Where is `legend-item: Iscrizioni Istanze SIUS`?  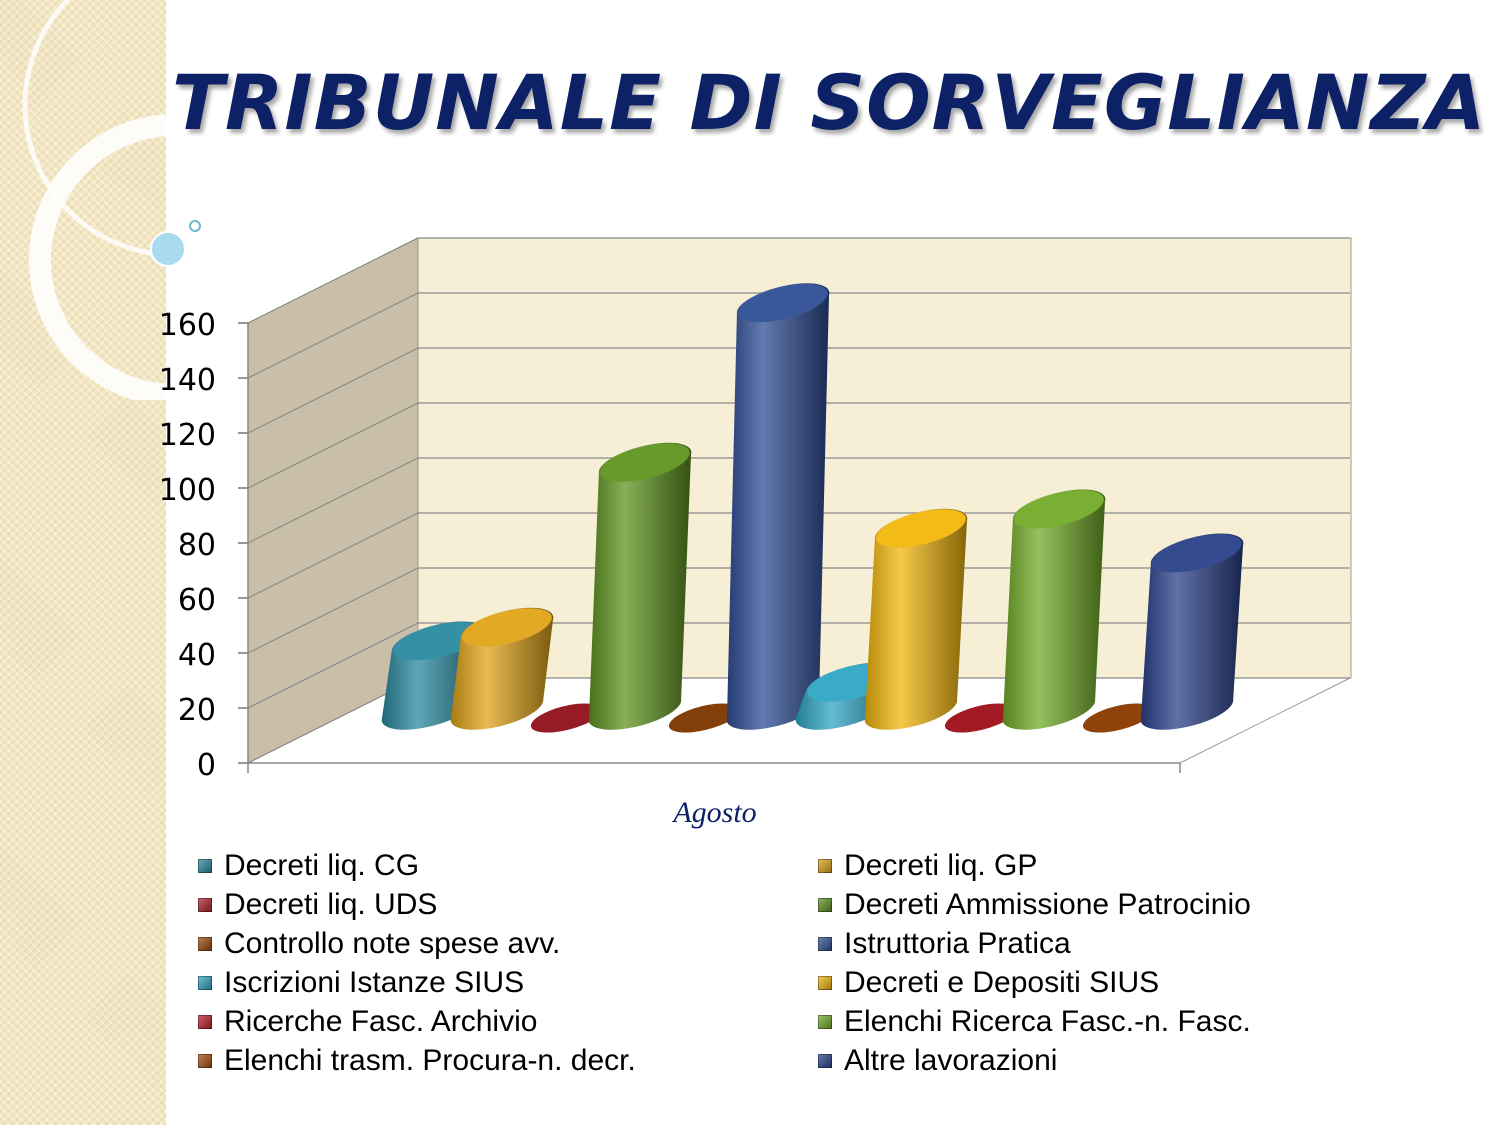
legend-item: Iscrizioni Istanze SIUS is located at coordinates (508, 982).